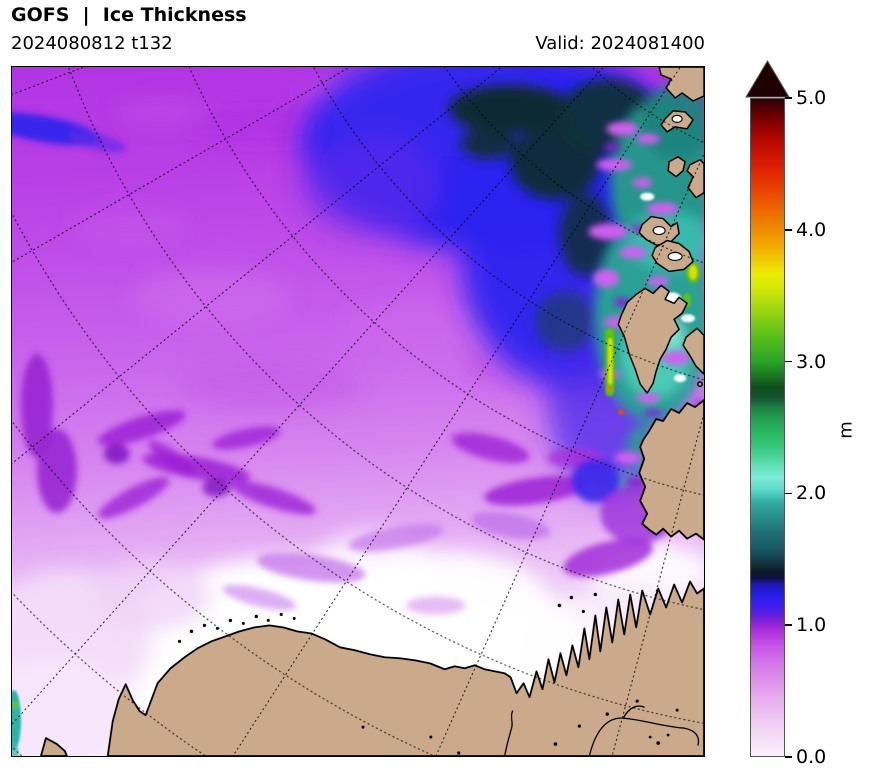 The width and height of the screenshot is (869, 781). I want to click on plot-title: GOFS | Ice Thickness, so click(129, 15).